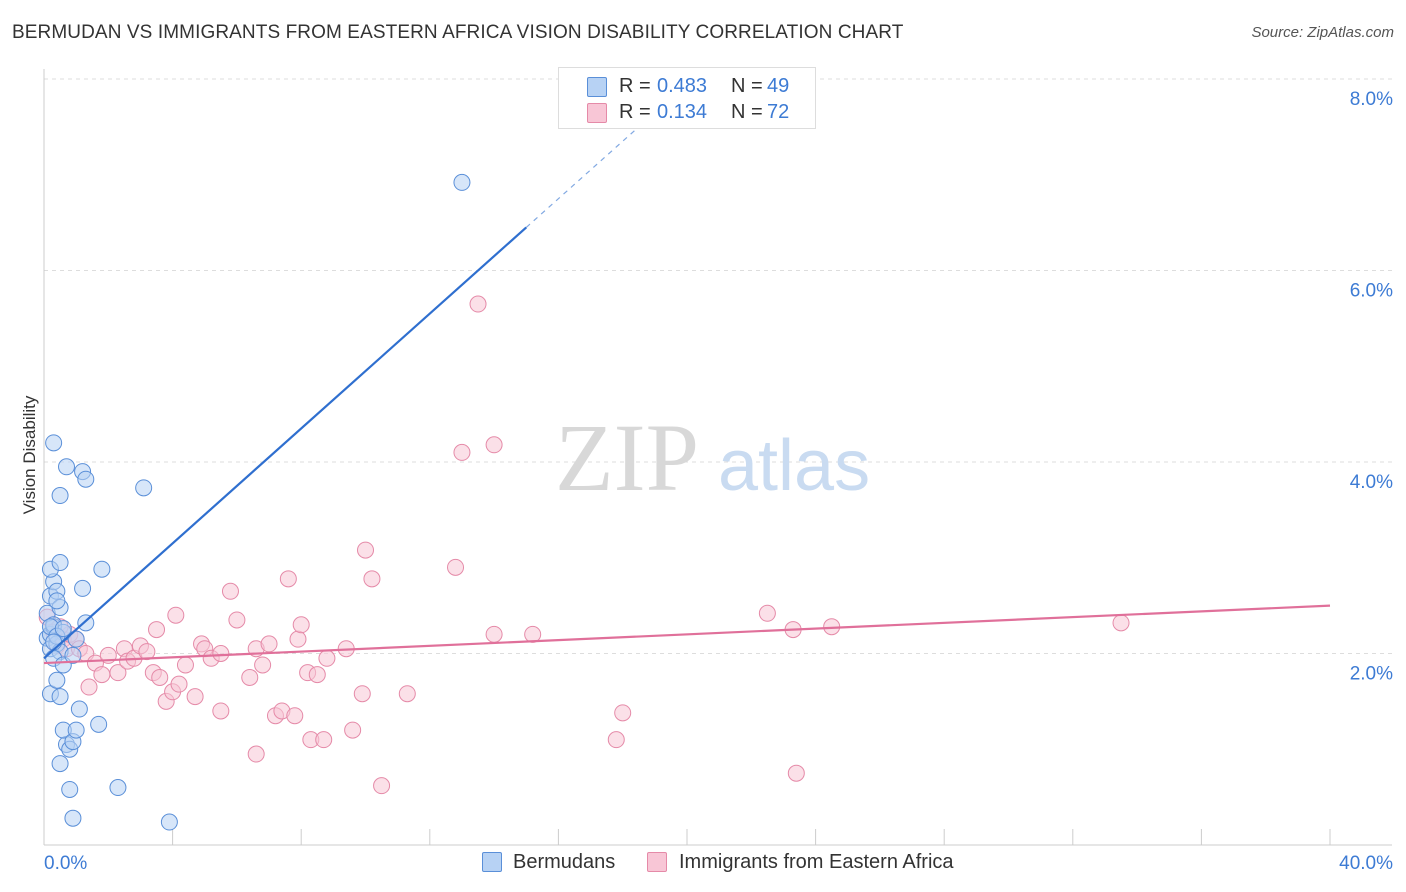  I want to click on n-value: 49, so click(778, 86).